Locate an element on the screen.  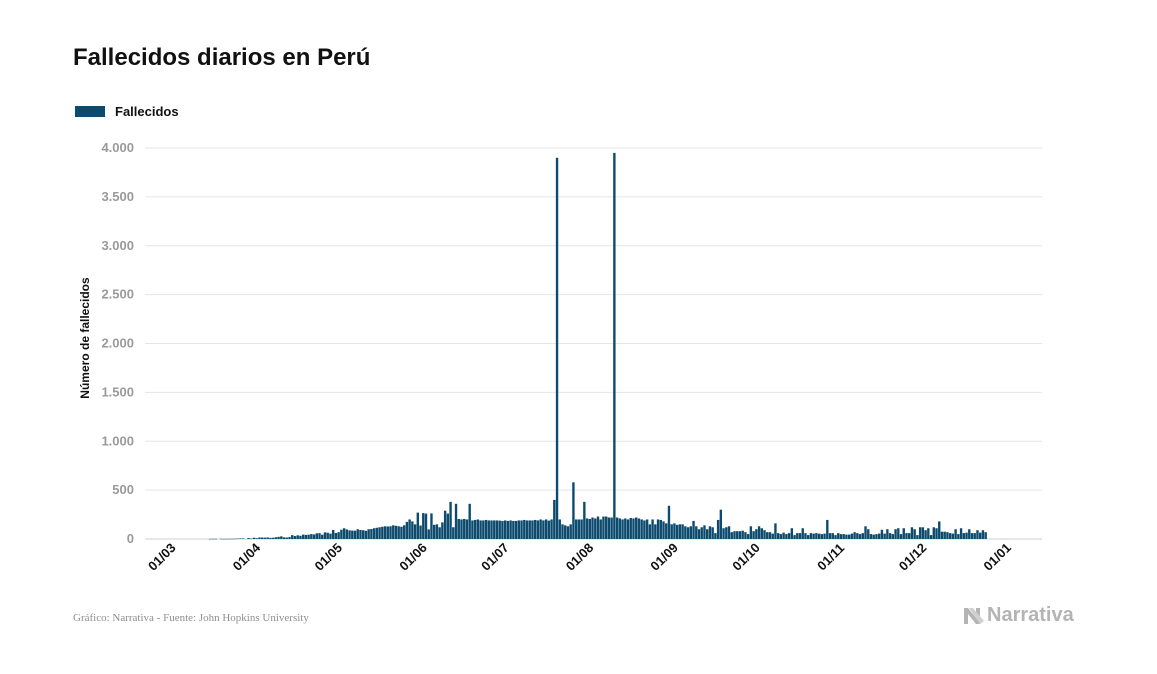
y-tick-label: 500 is located at coordinates (123, 489).